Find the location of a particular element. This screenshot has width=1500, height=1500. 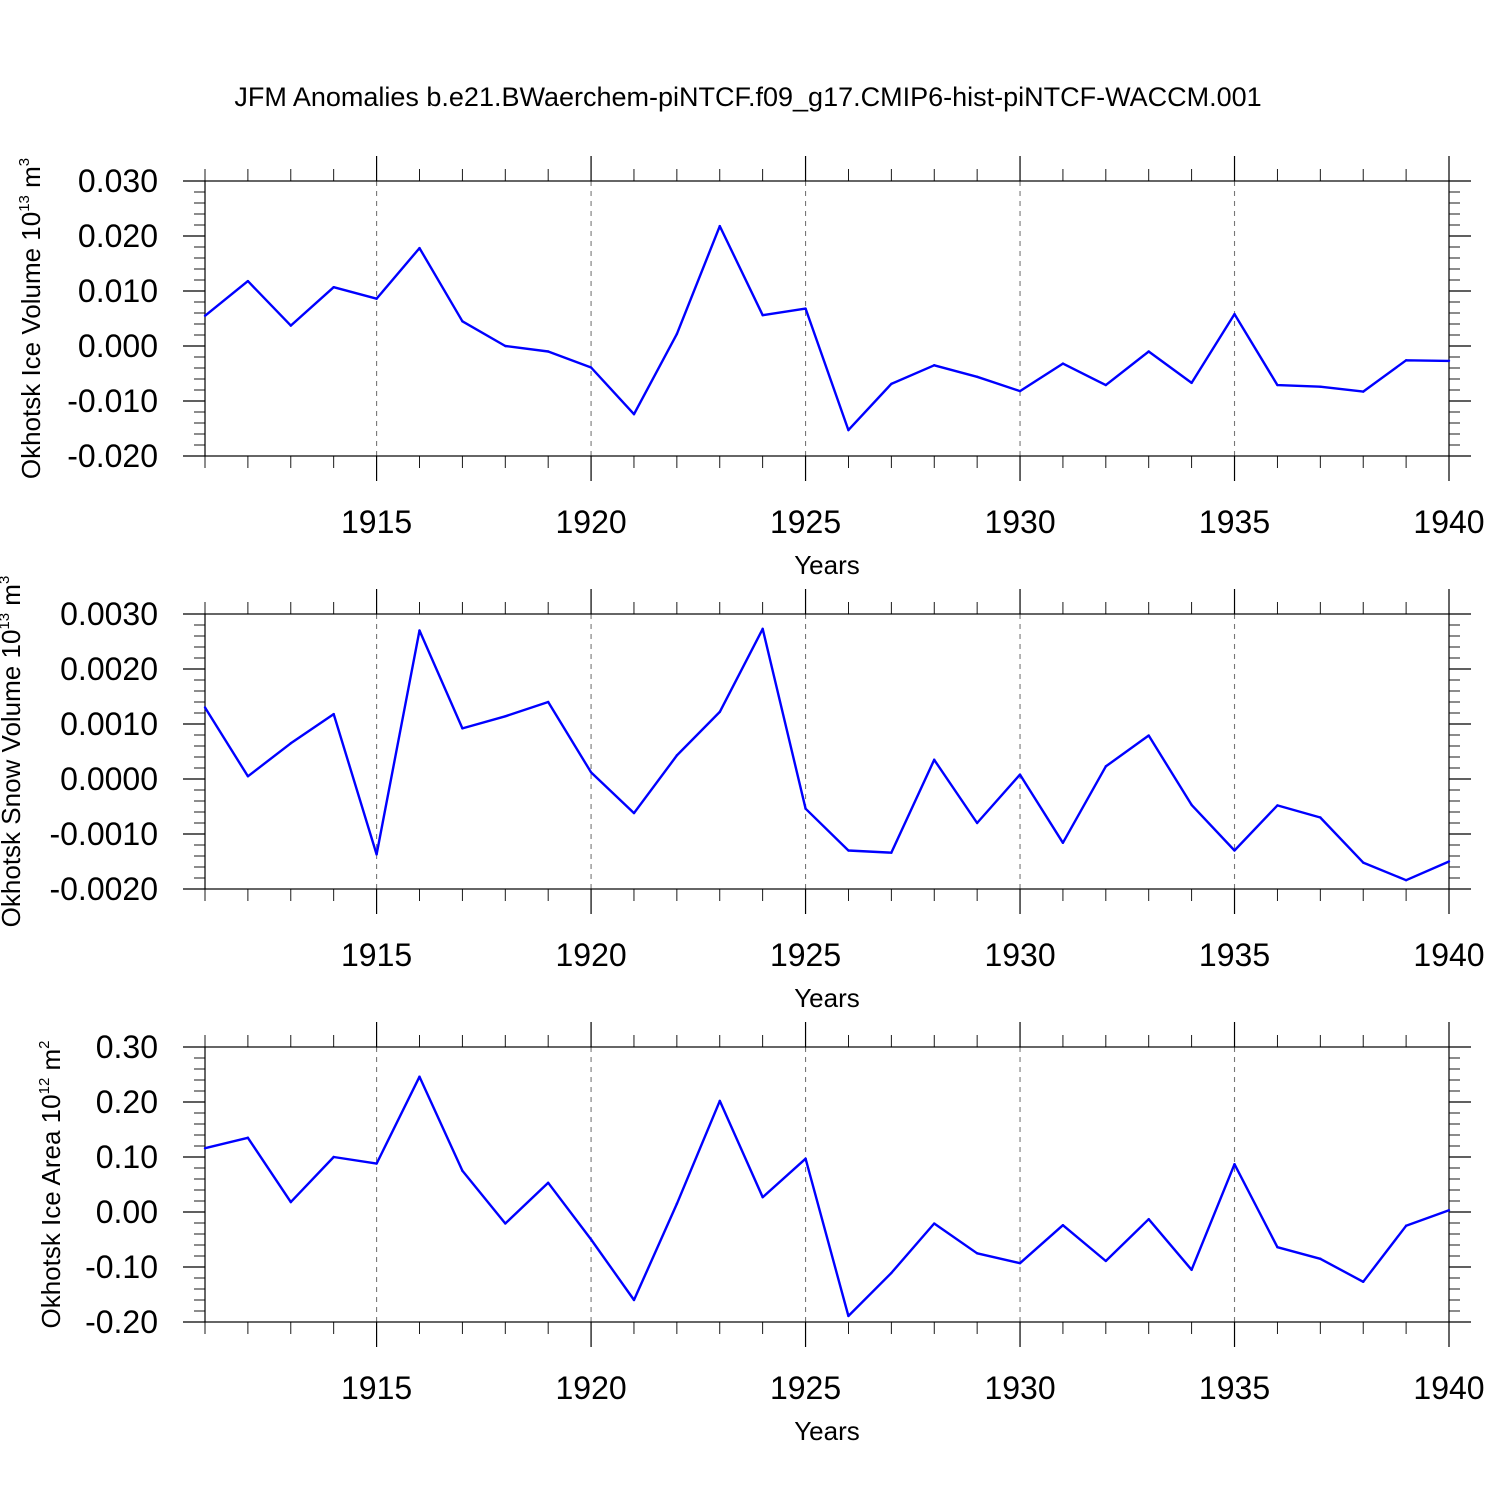

y-tick-label: 0.30 is located at coordinates (127, 1047).